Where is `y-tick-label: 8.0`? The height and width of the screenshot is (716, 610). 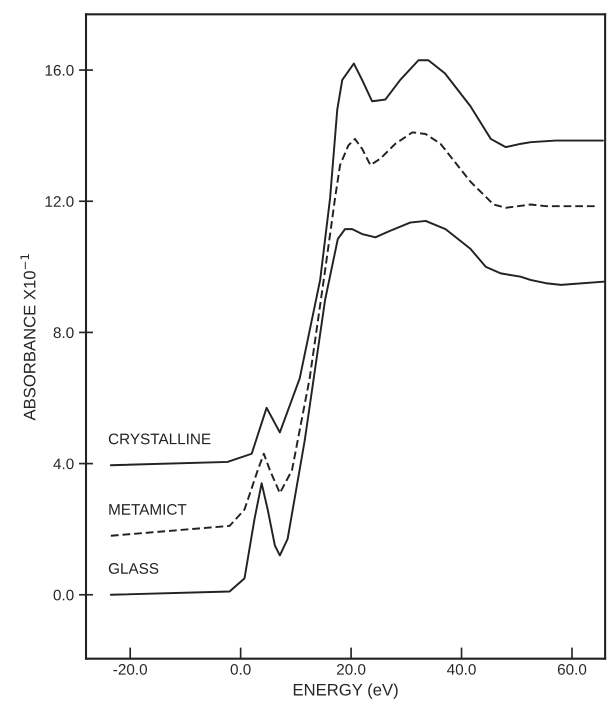
y-tick-label: 8.0 is located at coordinates (64, 332).